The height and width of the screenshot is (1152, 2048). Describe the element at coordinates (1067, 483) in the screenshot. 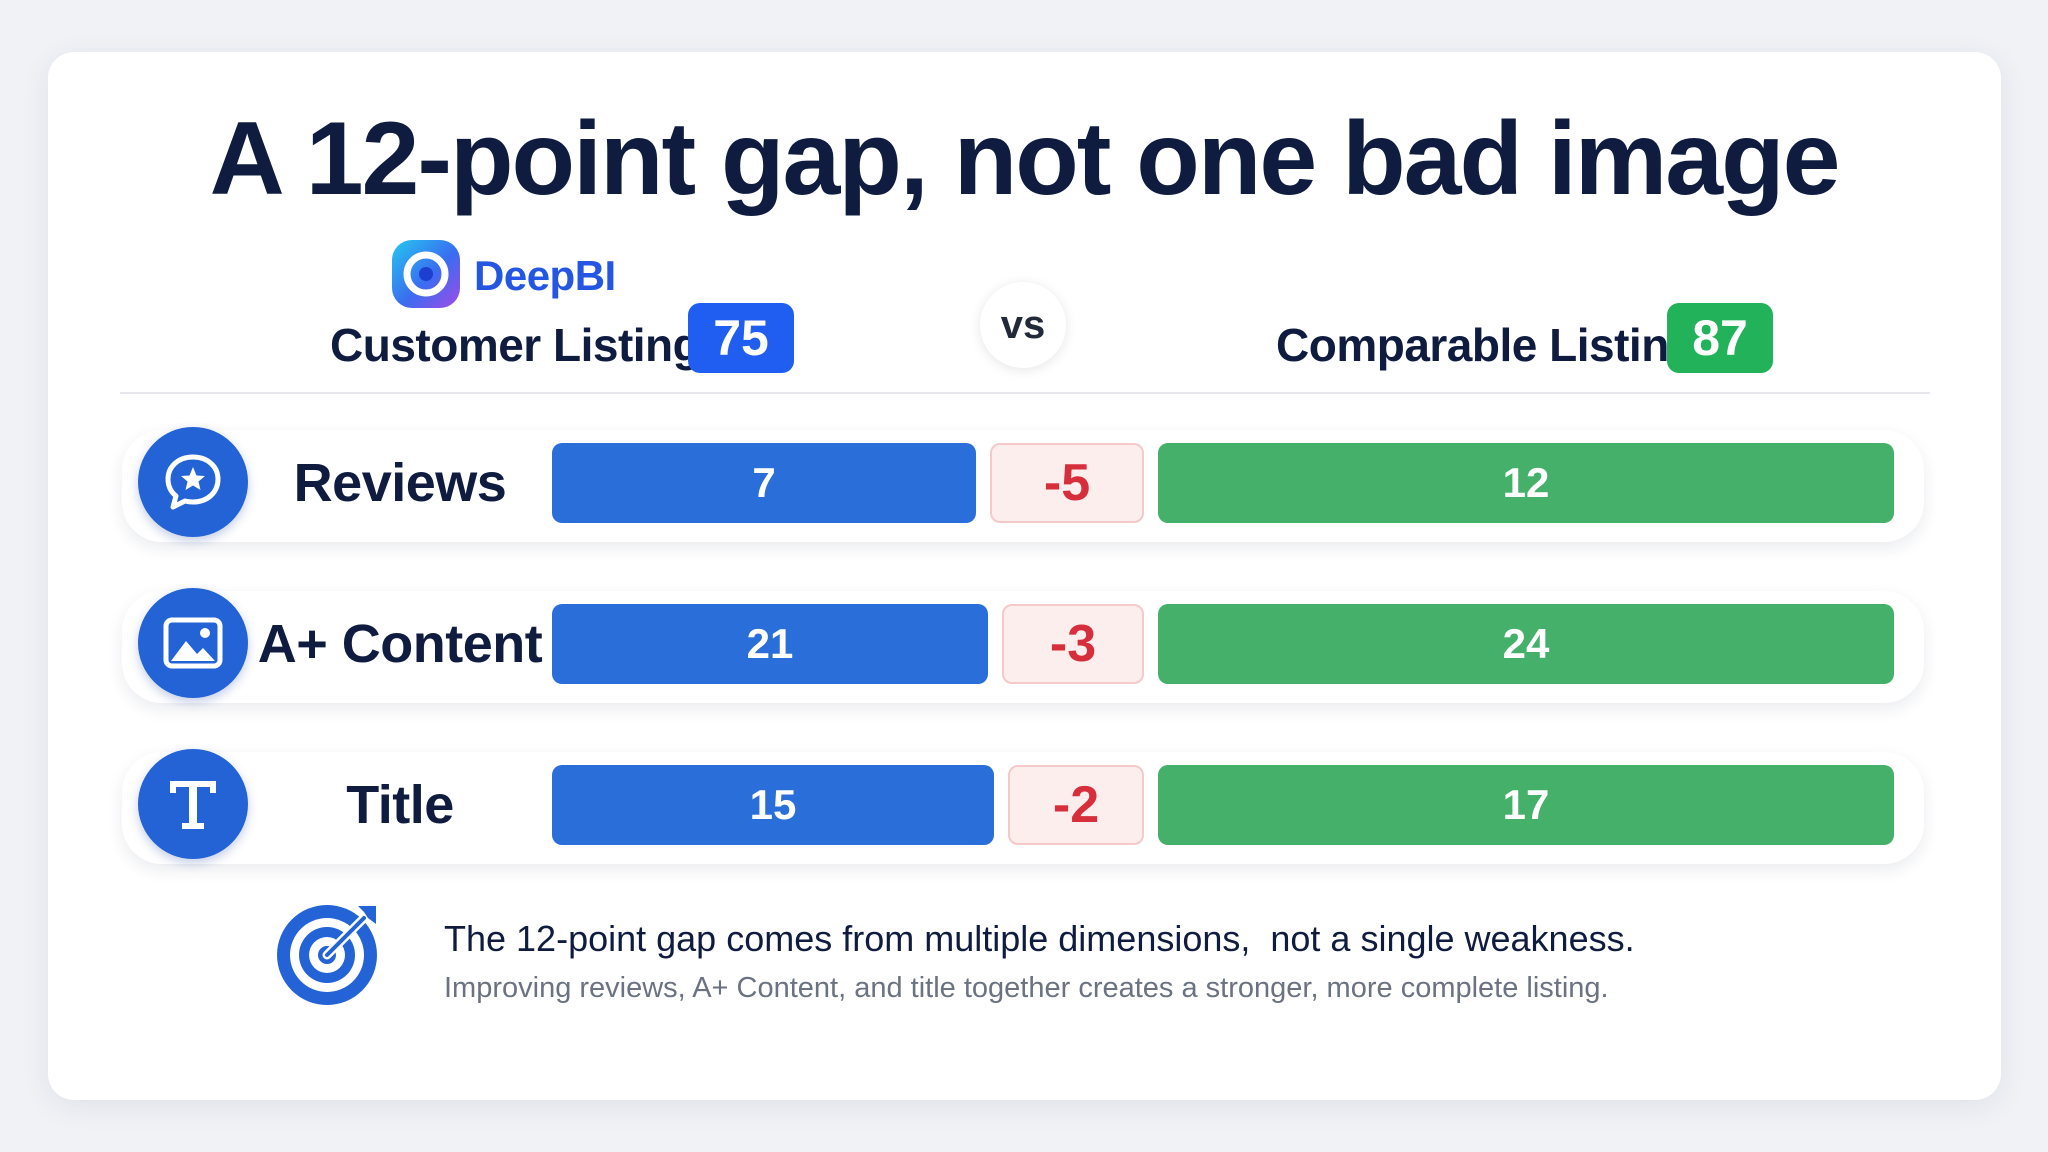

I see `bar-diff-reviews: -5` at that location.